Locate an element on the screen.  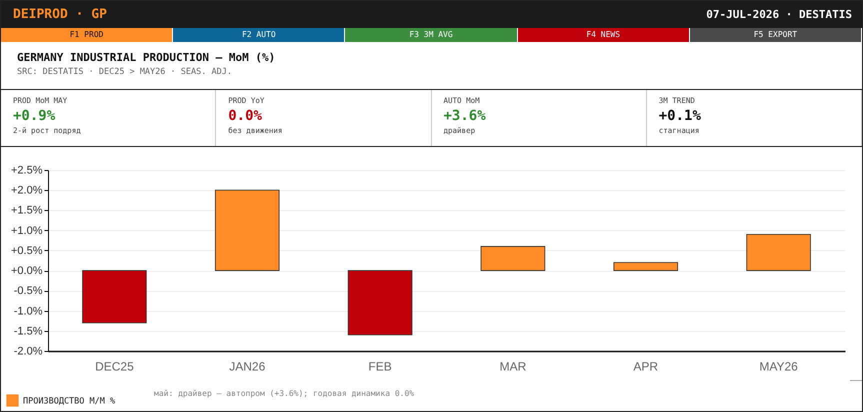
text: DEIPROD · GP is located at coordinates (60, 14).